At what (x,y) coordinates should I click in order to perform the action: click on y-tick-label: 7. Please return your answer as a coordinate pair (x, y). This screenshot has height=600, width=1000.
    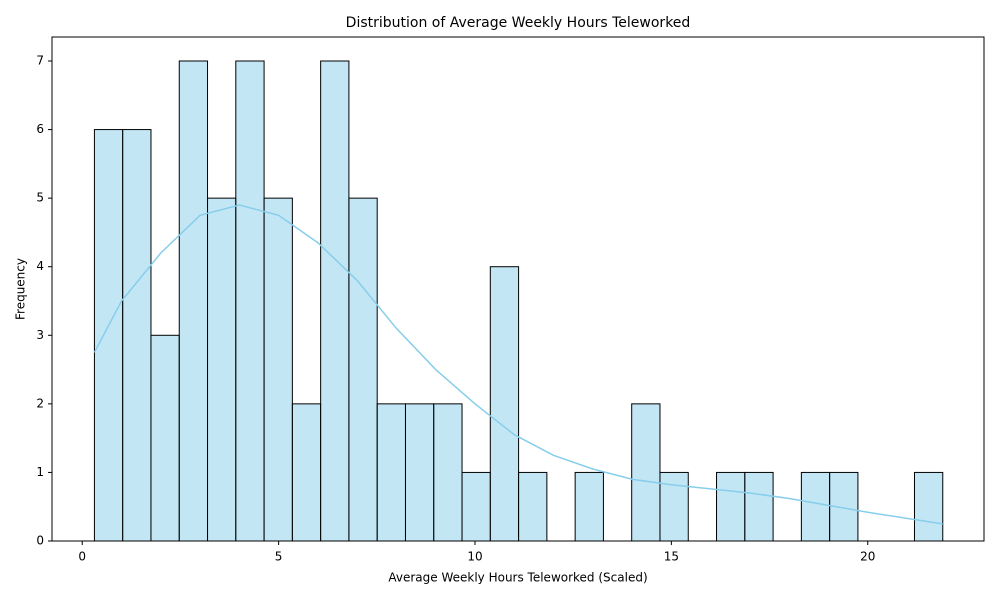
    Looking at the image, I should click on (40, 61).